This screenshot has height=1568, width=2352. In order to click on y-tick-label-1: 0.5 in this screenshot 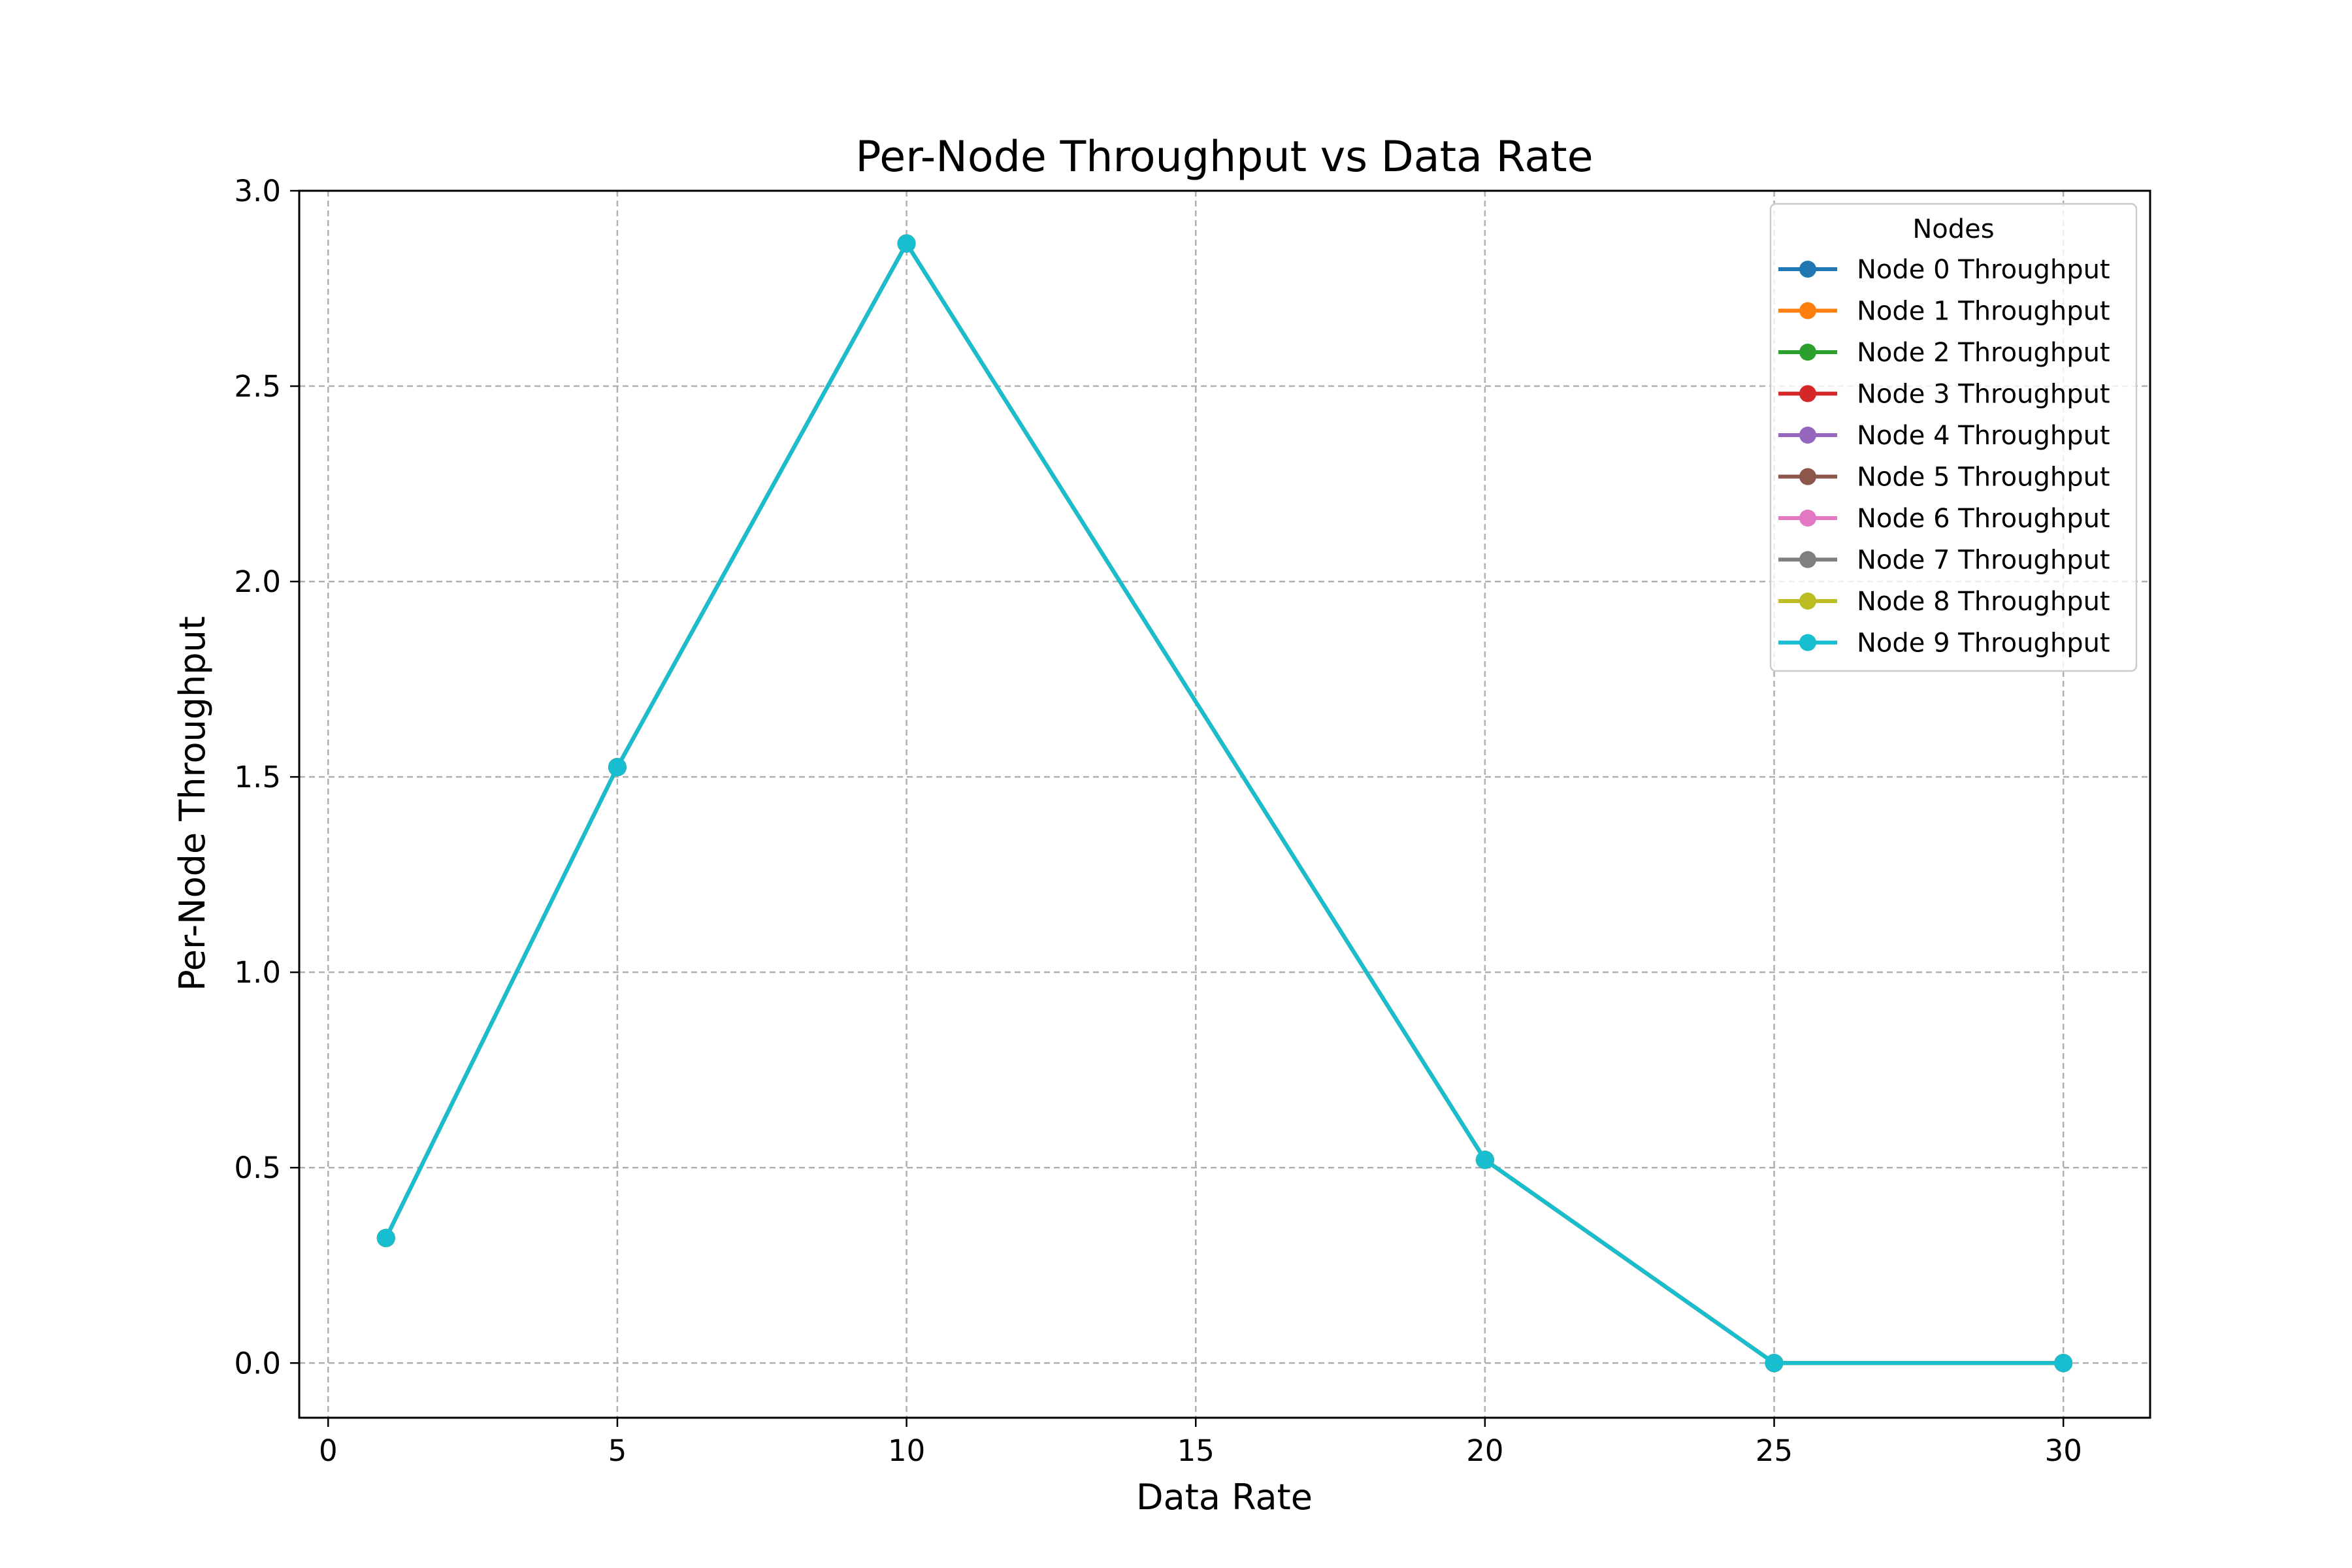, I will do `click(257, 1168)`.